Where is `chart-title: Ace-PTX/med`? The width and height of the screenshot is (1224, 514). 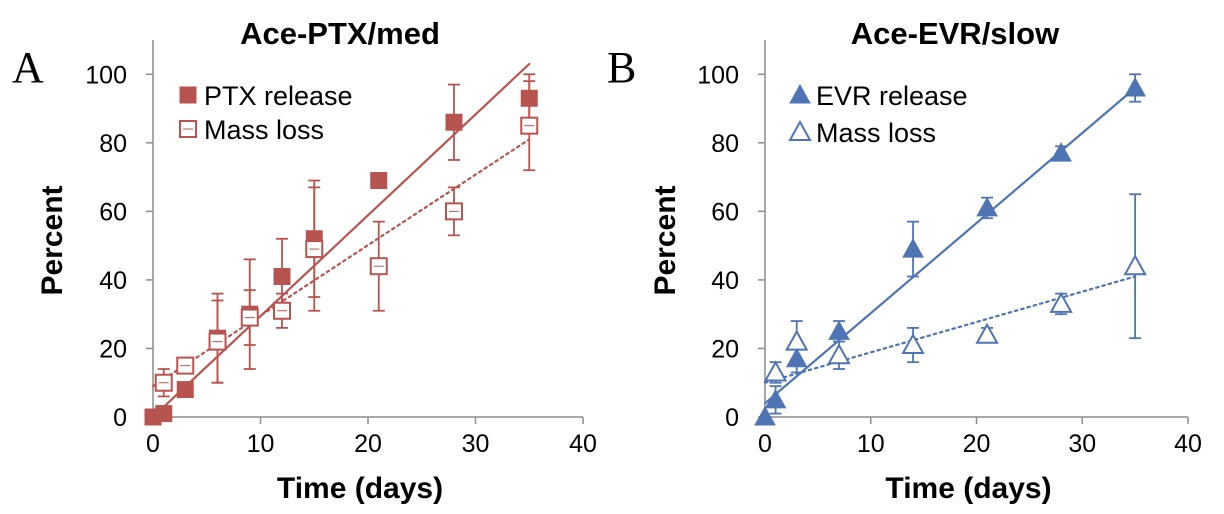 chart-title: Ace-PTX/med is located at coordinates (340, 33).